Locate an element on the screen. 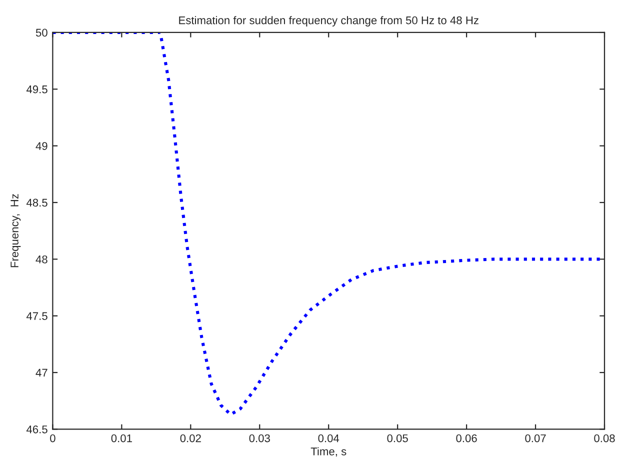  x-tick-label: 0.03 is located at coordinates (259, 438).